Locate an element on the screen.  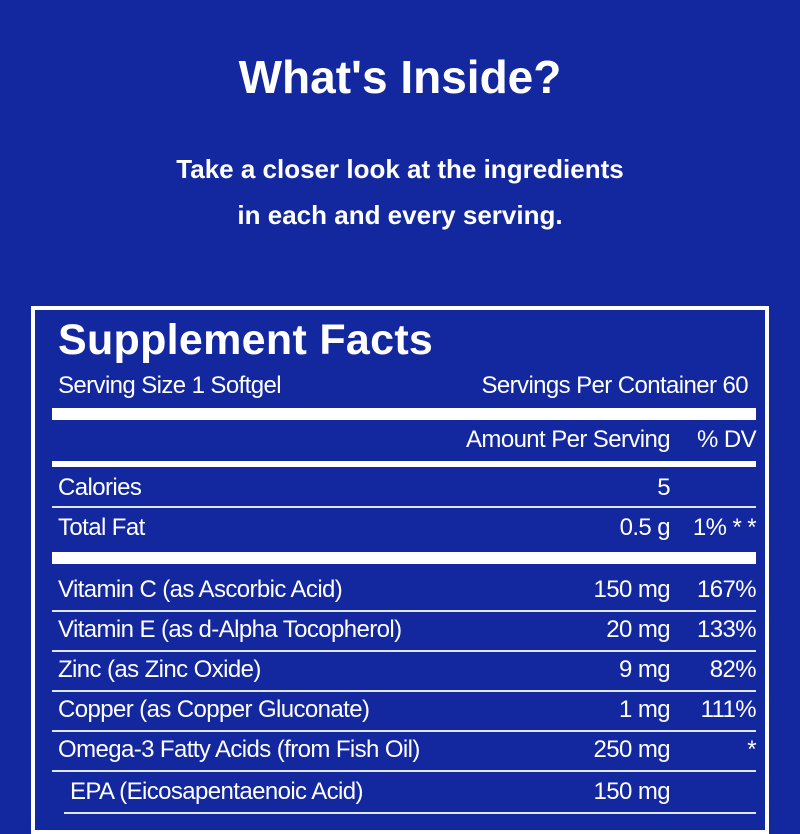
page-heading: What's Inside? is located at coordinates (400, 77).